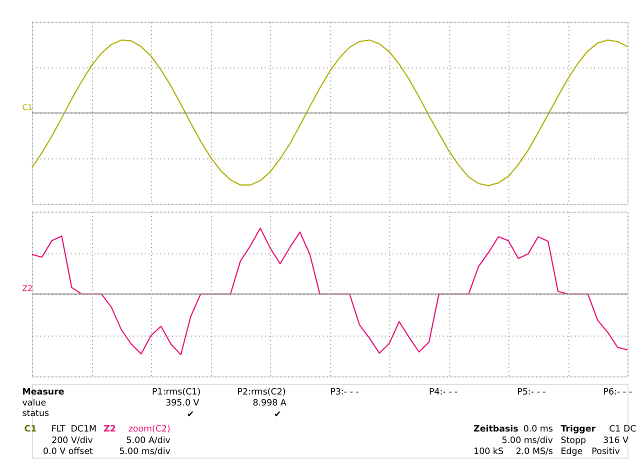  Describe the element at coordinates (83, 429) in the screenshot. I see `text: DC1M` at that location.